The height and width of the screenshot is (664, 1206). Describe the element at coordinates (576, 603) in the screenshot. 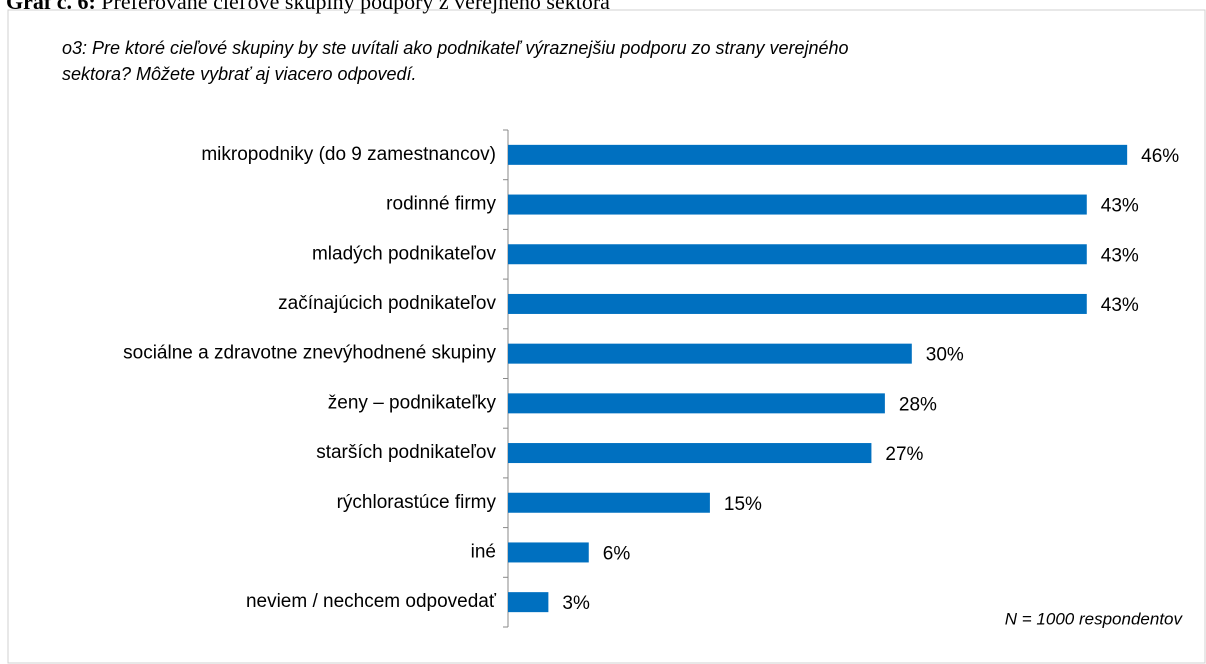

I see `value-label: 3%` at that location.